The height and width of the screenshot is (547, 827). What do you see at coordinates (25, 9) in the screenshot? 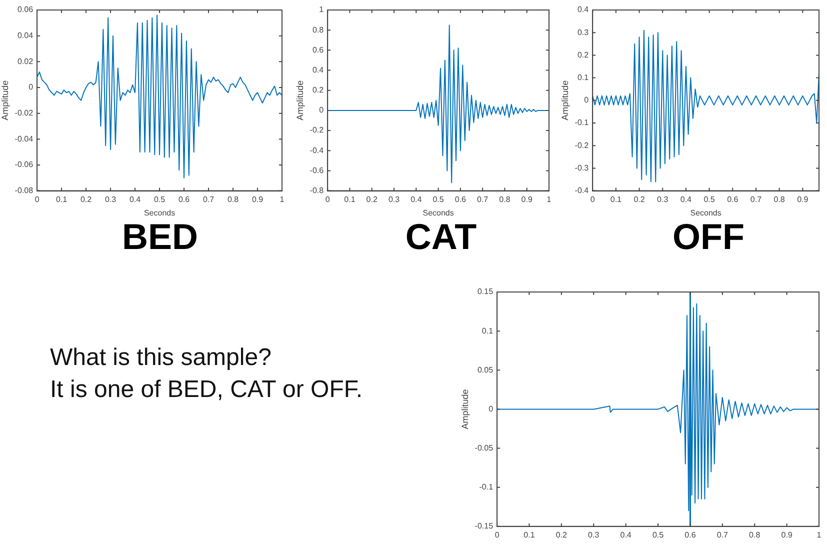
I see `y-tick-label: 0.06` at bounding box center [25, 9].